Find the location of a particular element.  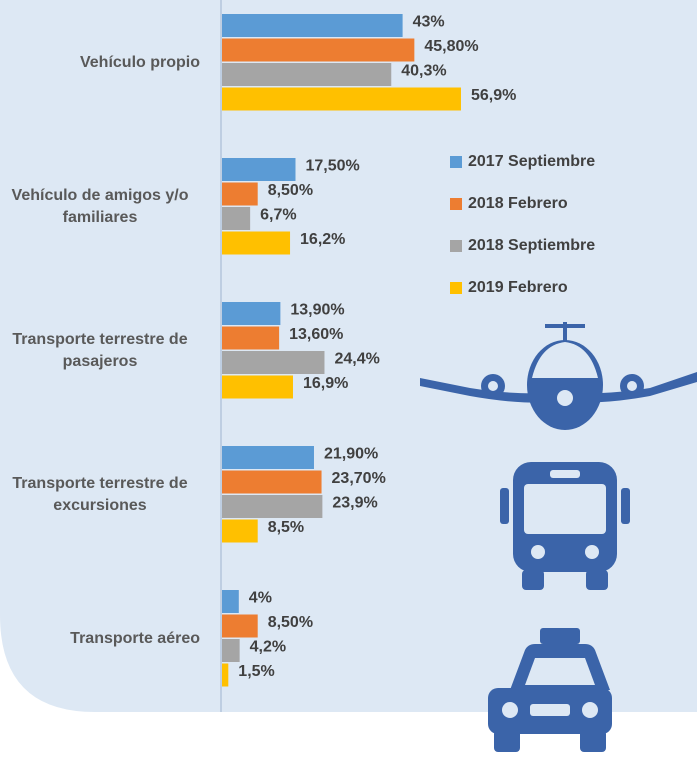

category-text: Vehículo propio is located at coordinates (139, 62).